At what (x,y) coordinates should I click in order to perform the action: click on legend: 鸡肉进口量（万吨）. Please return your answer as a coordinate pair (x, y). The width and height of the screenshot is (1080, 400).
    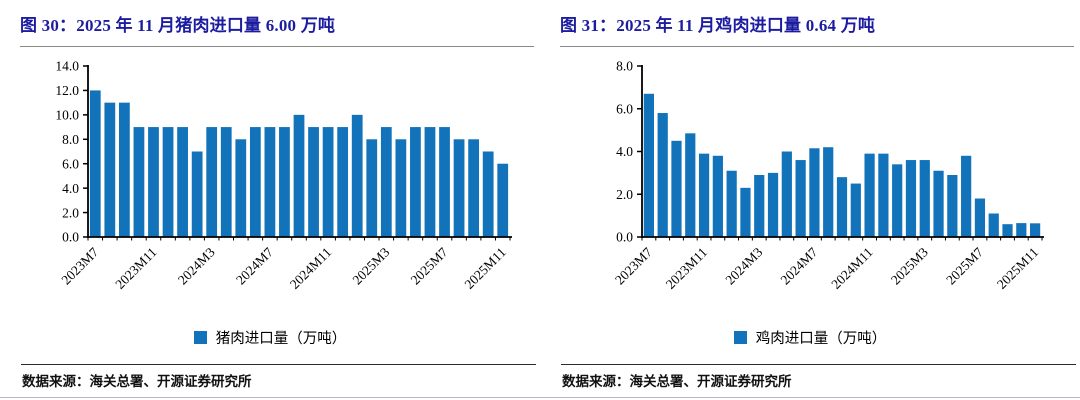
    Looking at the image, I should click on (810, 337).